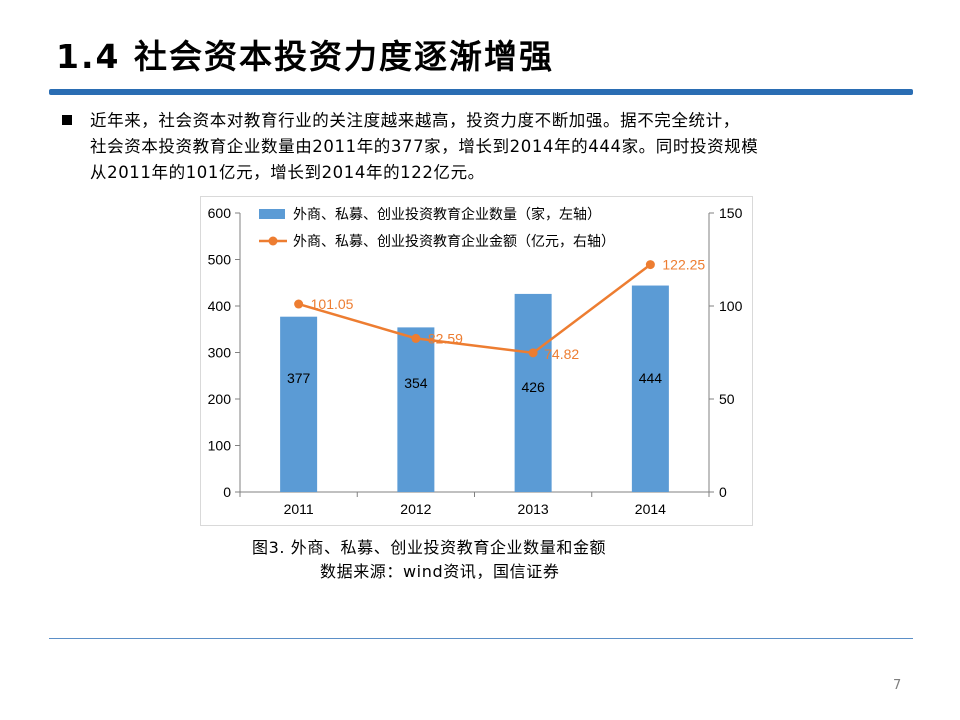 The height and width of the screenshot is (720, 960). Describe the element at coordinates (429, 560) in the screenshot. I see `figure-caption-block: 图3. 外商、私募、创业投资教育企业数量和金额 数据来源：wind资讯，国信证券` at that location.